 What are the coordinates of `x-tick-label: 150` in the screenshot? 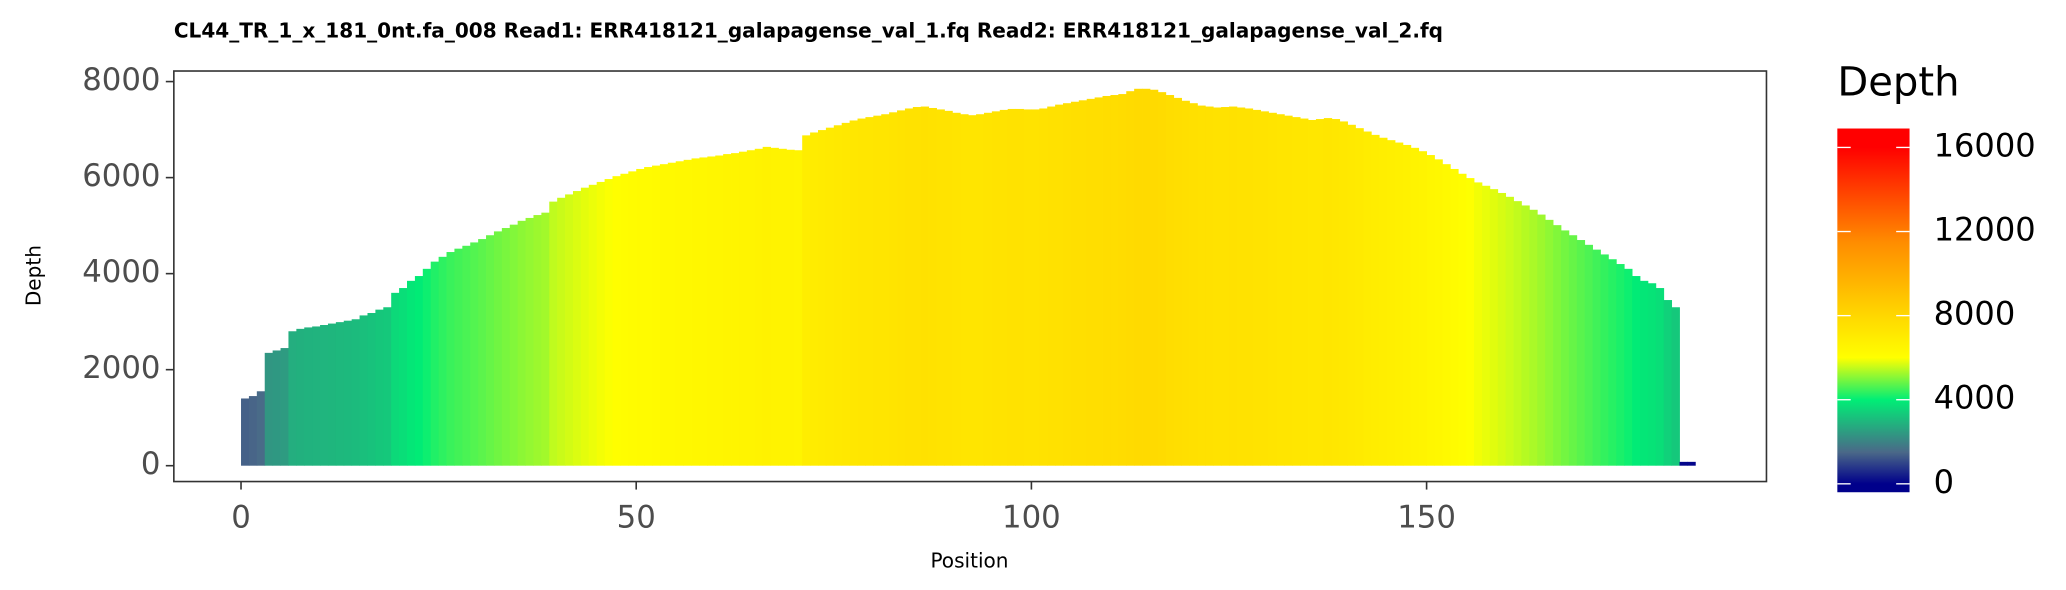 It's located at (1426, 517).